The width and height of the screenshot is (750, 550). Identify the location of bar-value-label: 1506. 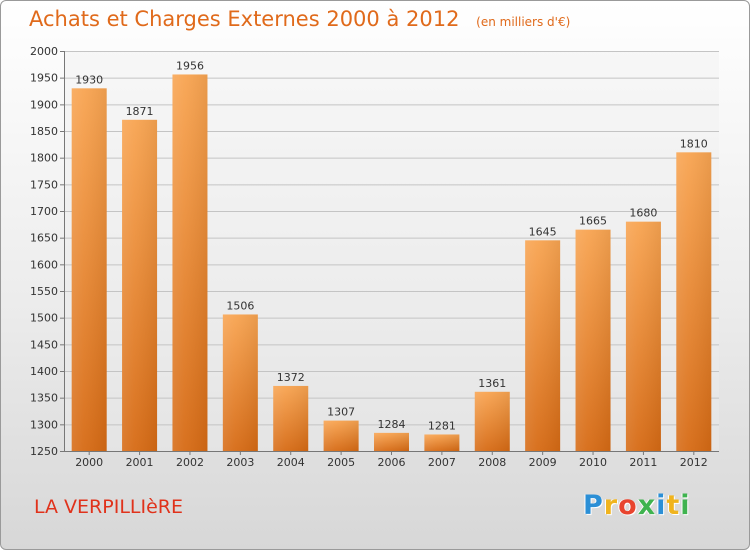
(240, 305).